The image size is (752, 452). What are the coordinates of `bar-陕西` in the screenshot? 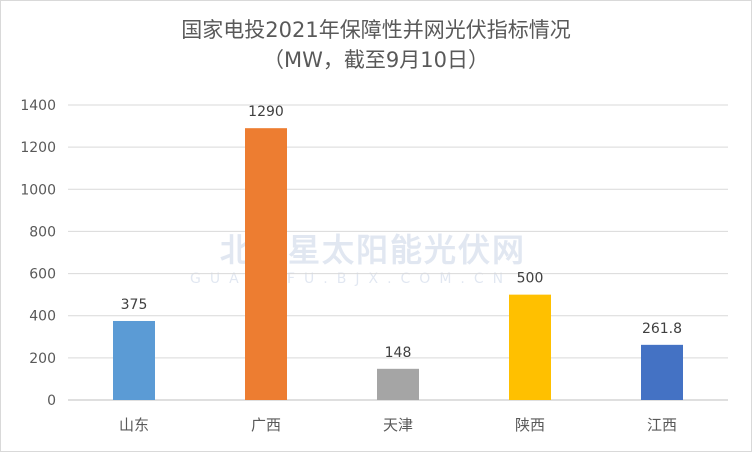 It's located at (530, 347).